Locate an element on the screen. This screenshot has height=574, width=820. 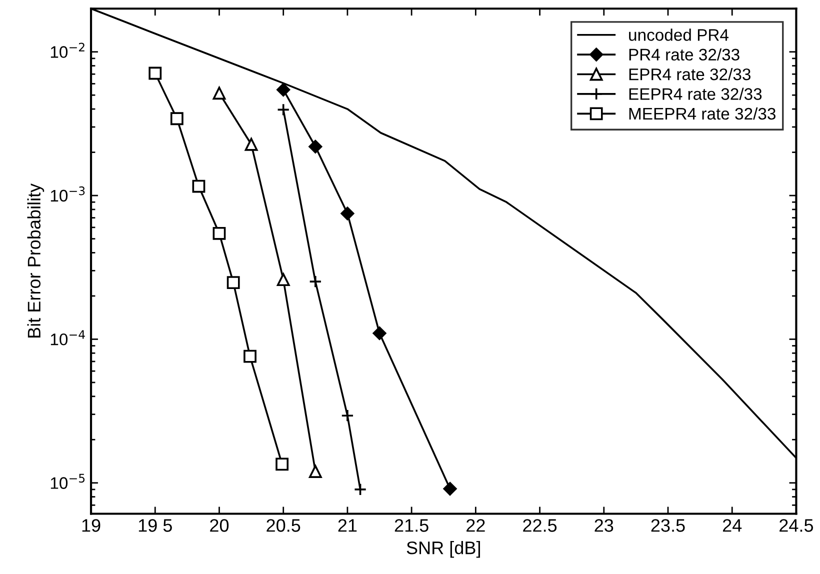
x-tick-label: 22.5 is located at coordinates (540, 525).